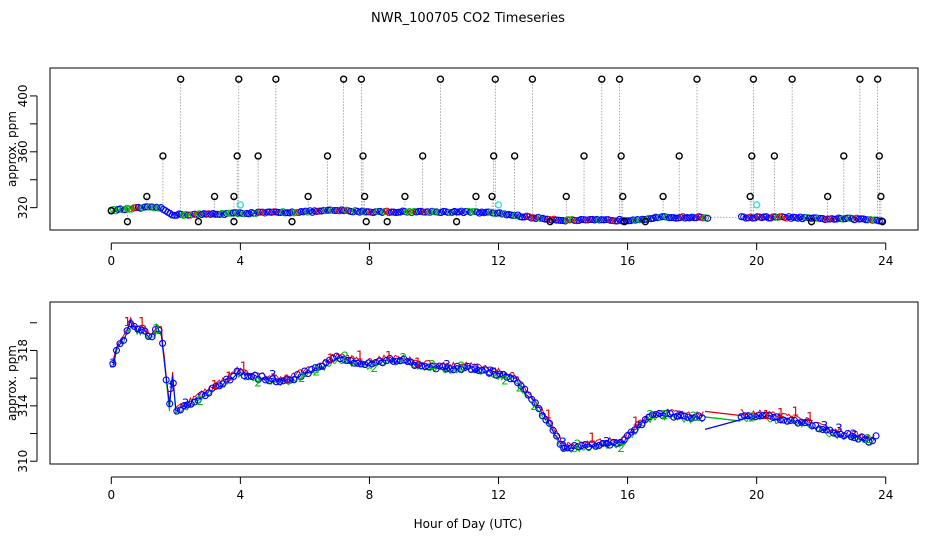 This screenshot has height=540, width=936. What do you see at coordinates (240, 205) in the screenshot?
I see `cyan-point` at bounding box center [240, 205].